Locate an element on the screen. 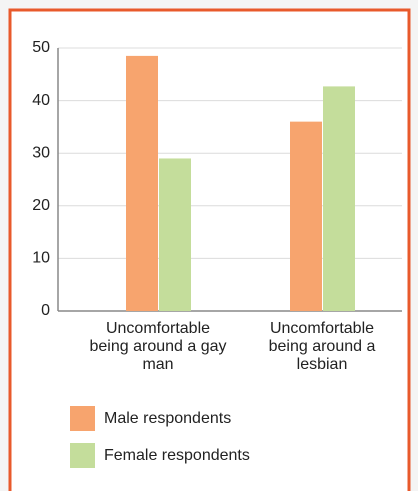 The image size is (418, 491). y-tick-label: 30 is located at coordinates (41, 152).